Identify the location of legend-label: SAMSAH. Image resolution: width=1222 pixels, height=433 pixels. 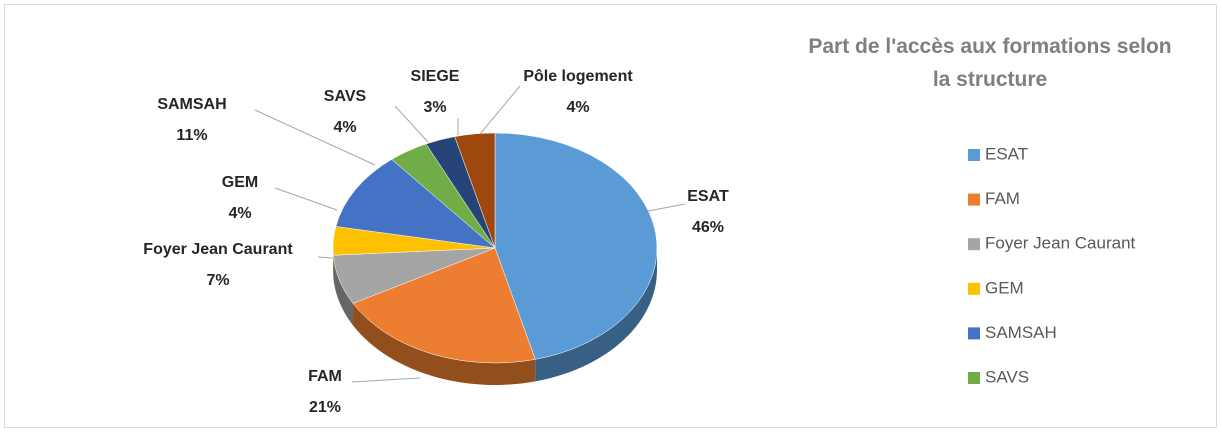
(1021, 332).